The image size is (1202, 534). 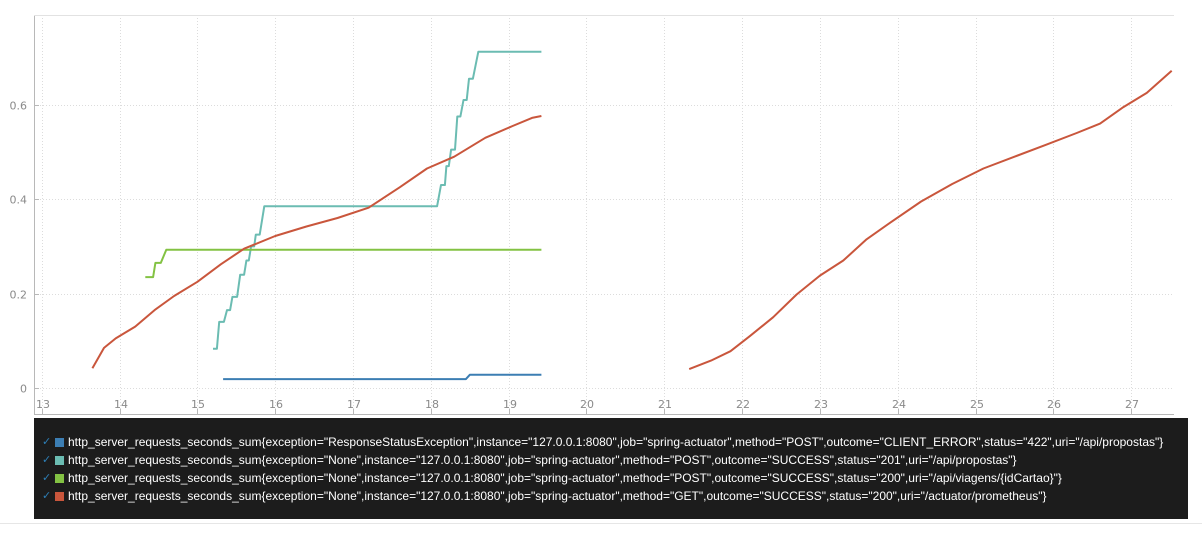 What do you see at coordinates (23, 389) in the screenshot?
I see `y-tick-label: 0` at bounding box center [23, 389].